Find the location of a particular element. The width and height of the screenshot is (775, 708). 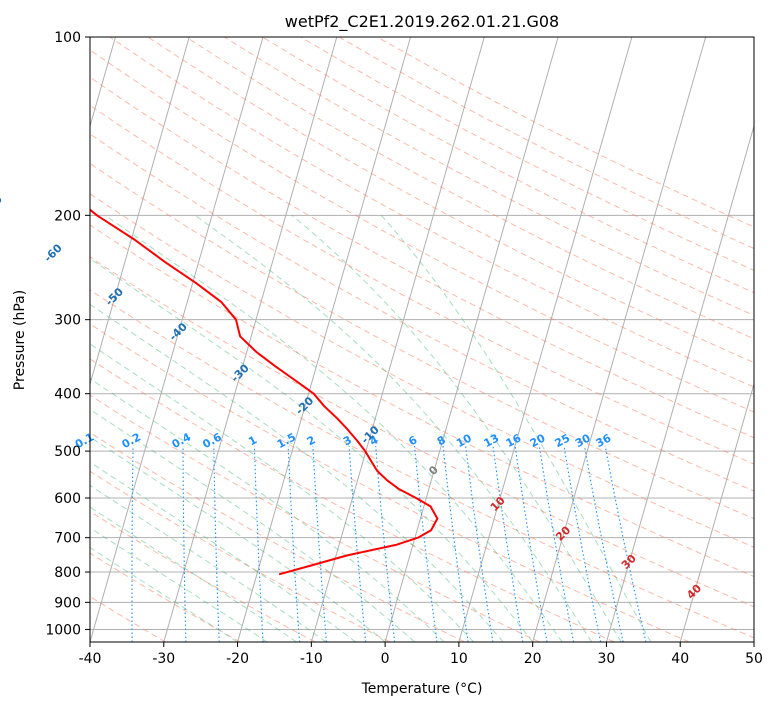

y-tick-label: 1000 is located at coordinates (63, 630).